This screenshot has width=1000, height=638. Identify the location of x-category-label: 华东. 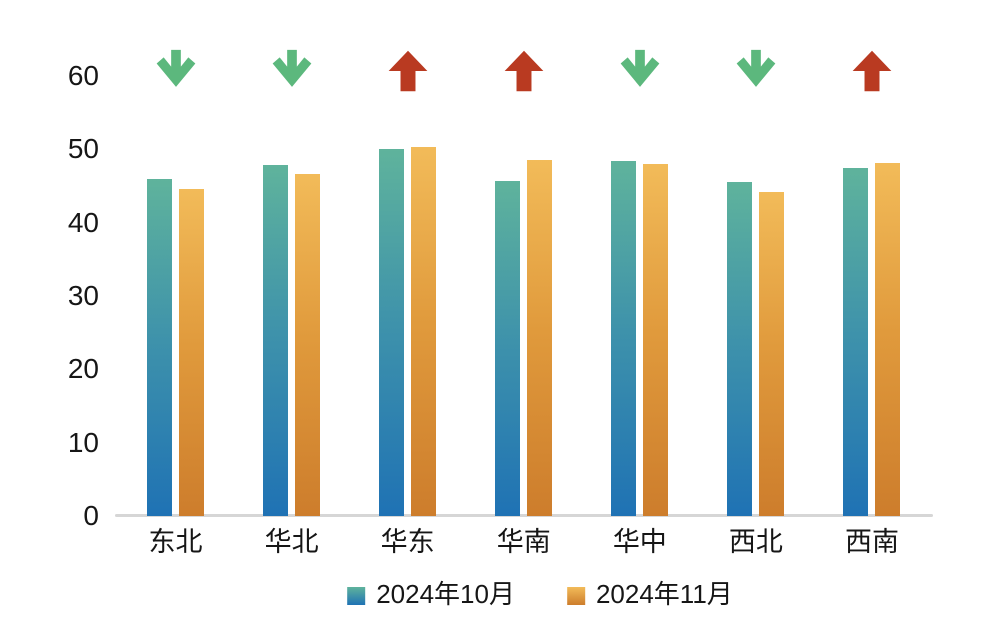
(407, 542).